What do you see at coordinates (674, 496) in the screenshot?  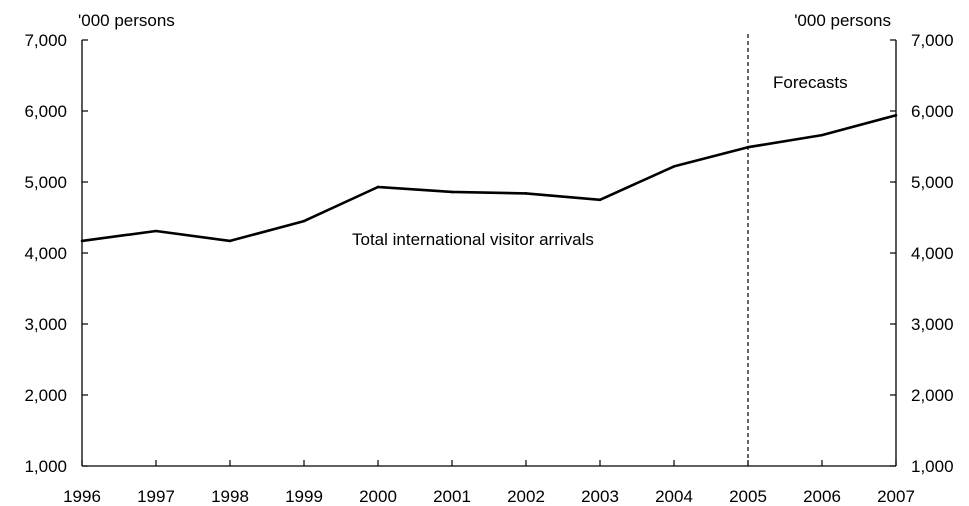 I see `x-tick-label: 2004` at bounding box center [674, 496].